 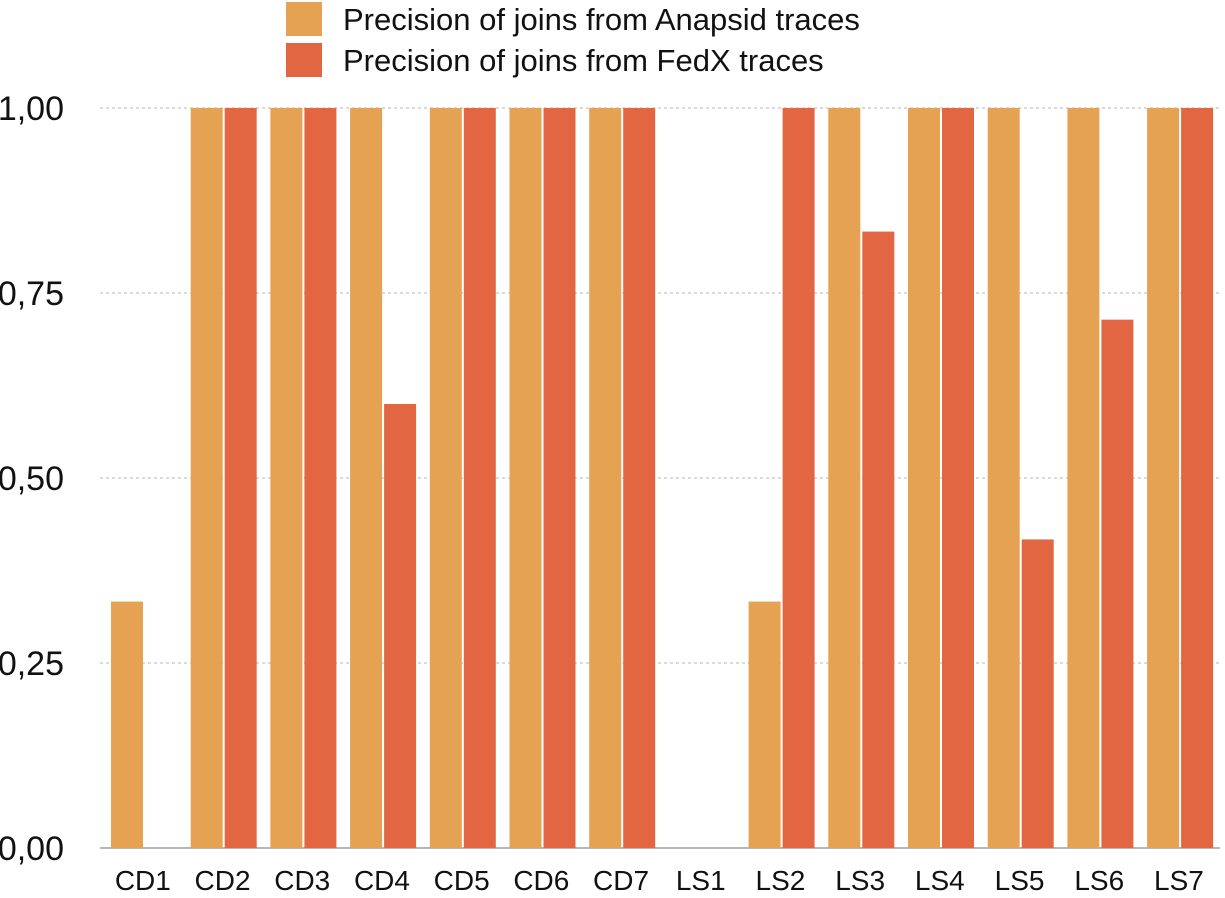 What do you see at coordinates (601, 19) in the screenshot?
I see `legend-label-anapsid: Precision of joins from Anapsid traces` at bounding box center [601, 19].